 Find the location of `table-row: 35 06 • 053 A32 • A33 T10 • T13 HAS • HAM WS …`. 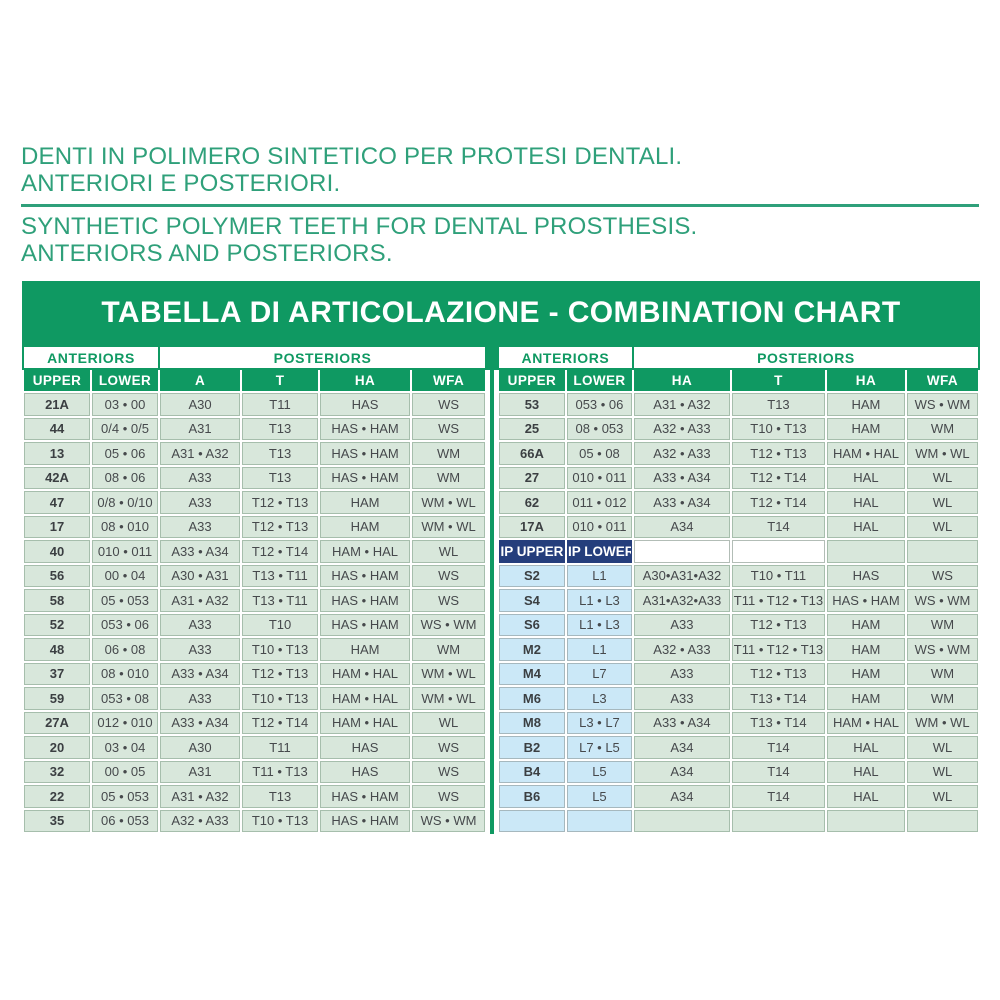

table-row: 35 06 • 053 A32 • A33 T10 • T13 HAS • HAM WS … is located at coordinates (255, 820).